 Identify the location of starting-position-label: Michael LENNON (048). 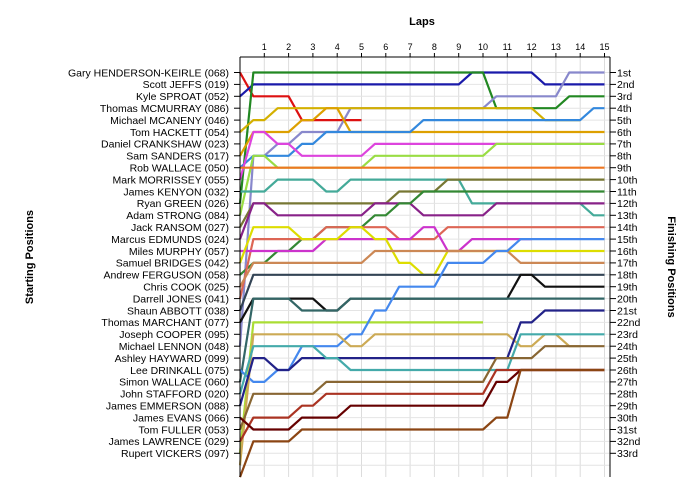
(174, 347).